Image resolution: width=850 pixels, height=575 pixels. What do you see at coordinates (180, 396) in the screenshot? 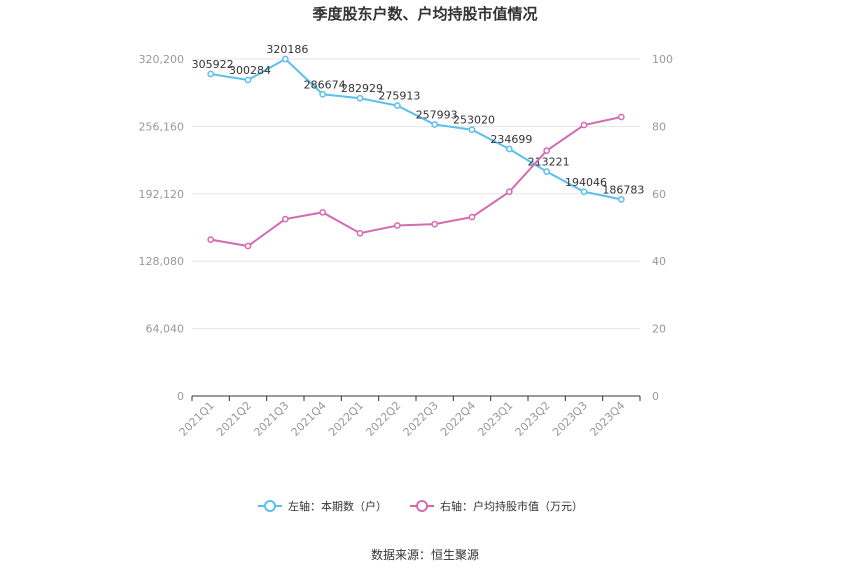
I see `left-axis-tick-label: 0` at bounding box center [180, 396].